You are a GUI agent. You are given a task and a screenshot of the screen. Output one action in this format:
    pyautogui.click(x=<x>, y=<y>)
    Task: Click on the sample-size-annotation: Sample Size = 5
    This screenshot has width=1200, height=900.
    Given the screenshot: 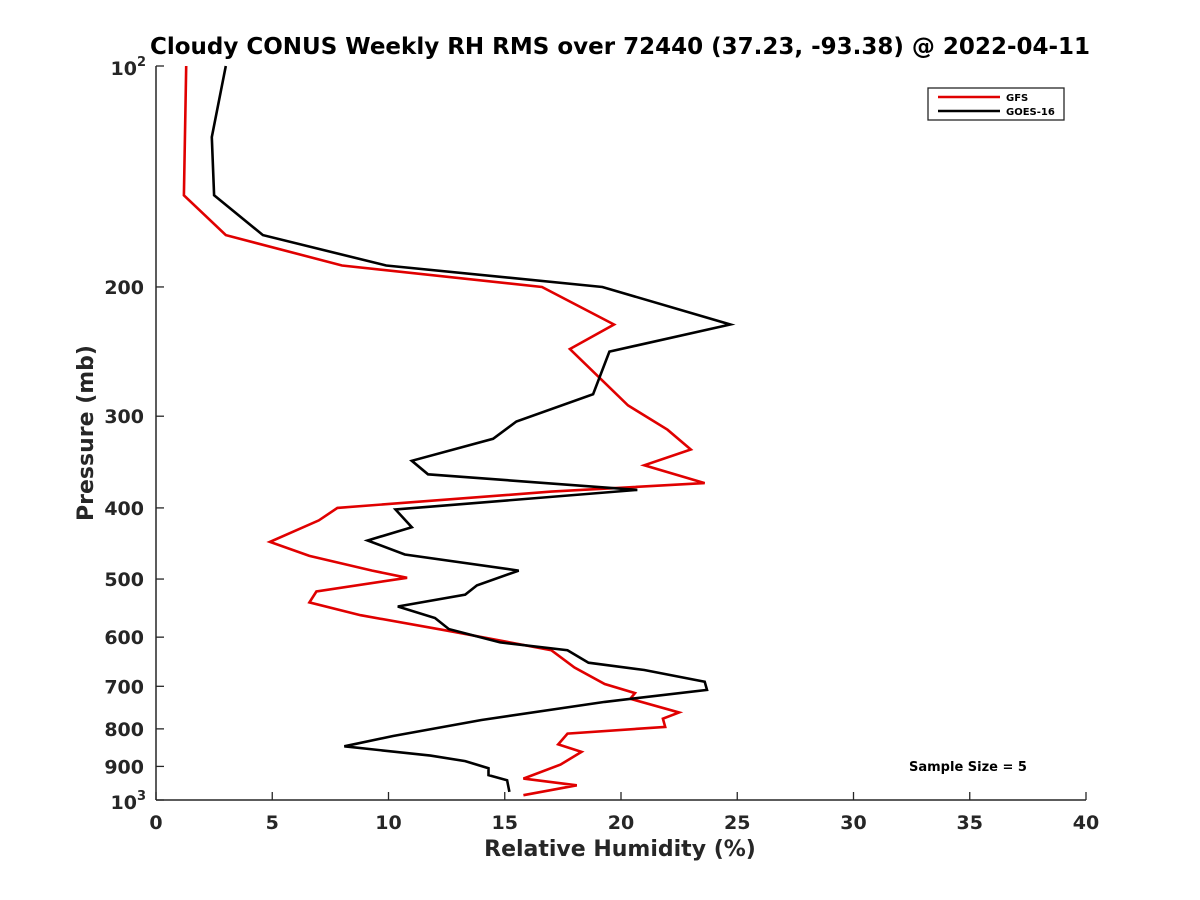 What is the action you would take?
    pyautogui.click(x=968, y=767)
    